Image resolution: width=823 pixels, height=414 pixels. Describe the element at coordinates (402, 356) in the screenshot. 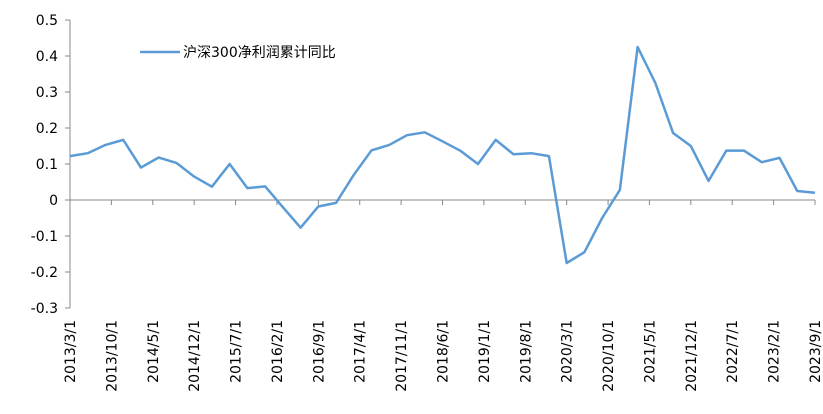

I see `x-tick-label: 2017/11/1` at that location.